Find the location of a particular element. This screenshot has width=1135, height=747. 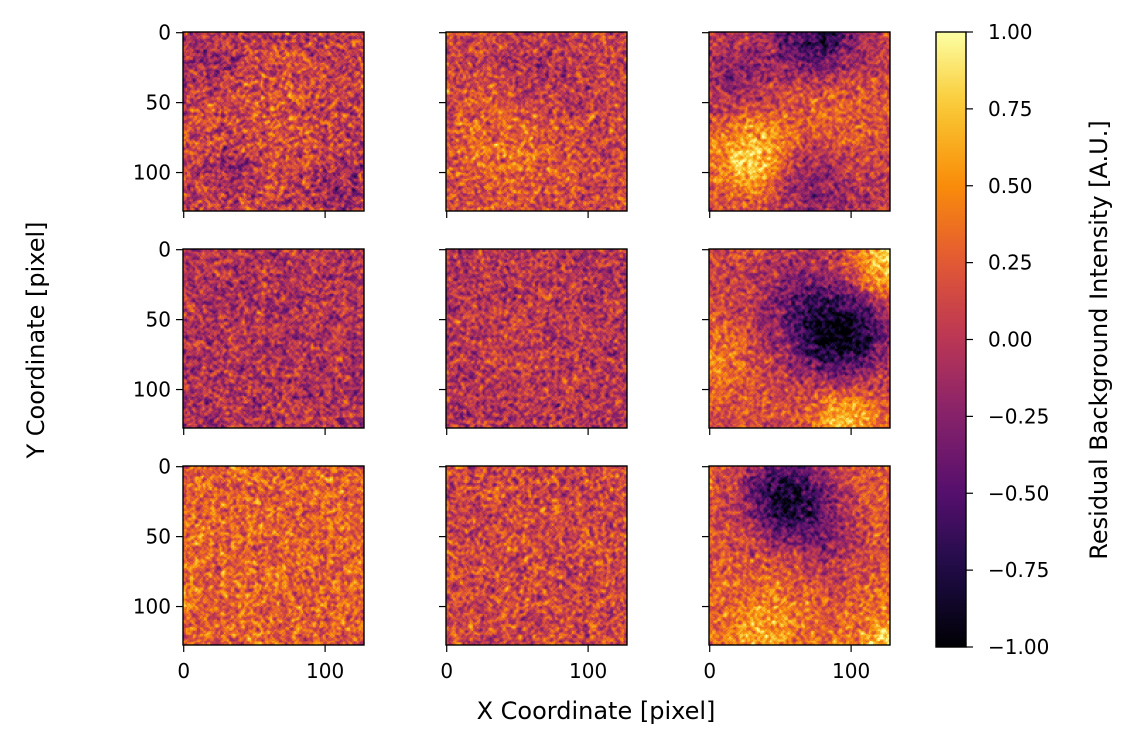

x-axis-label: X Coordinate [pixel] is located at coordinates (596, 711).